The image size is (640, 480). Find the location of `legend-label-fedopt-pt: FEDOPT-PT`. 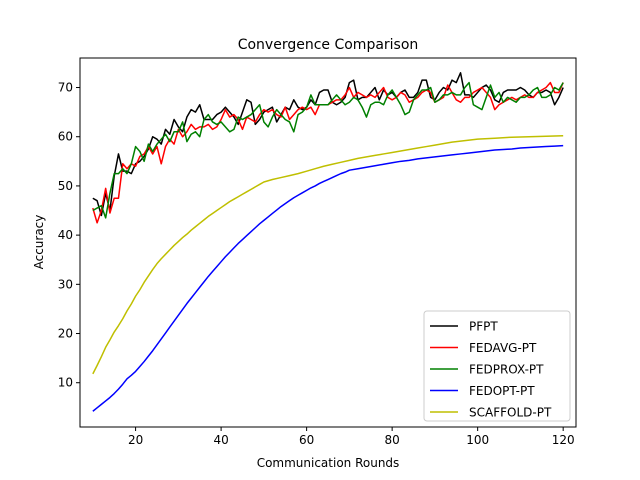

legend-label-fedopt-pt: FEDOPT-PT is located at coordinates (502, 391).